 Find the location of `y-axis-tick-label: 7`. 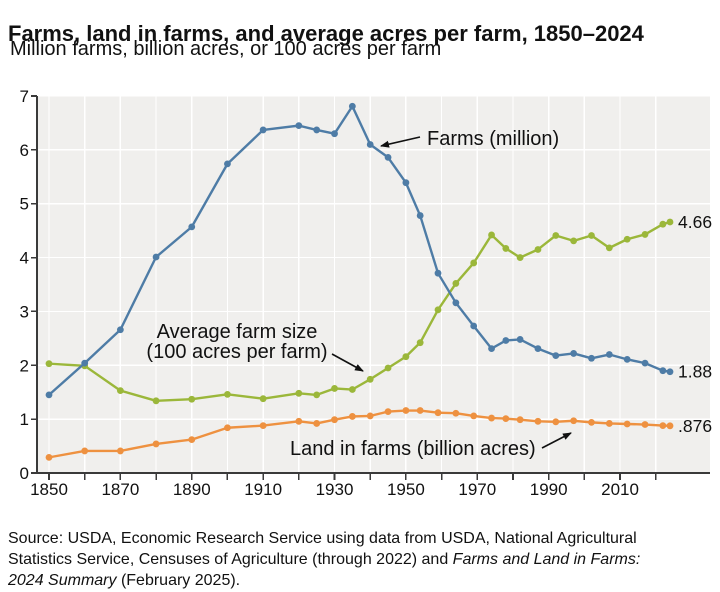

y-axis-tick-label: 7 is located at coordinates (24, 97).